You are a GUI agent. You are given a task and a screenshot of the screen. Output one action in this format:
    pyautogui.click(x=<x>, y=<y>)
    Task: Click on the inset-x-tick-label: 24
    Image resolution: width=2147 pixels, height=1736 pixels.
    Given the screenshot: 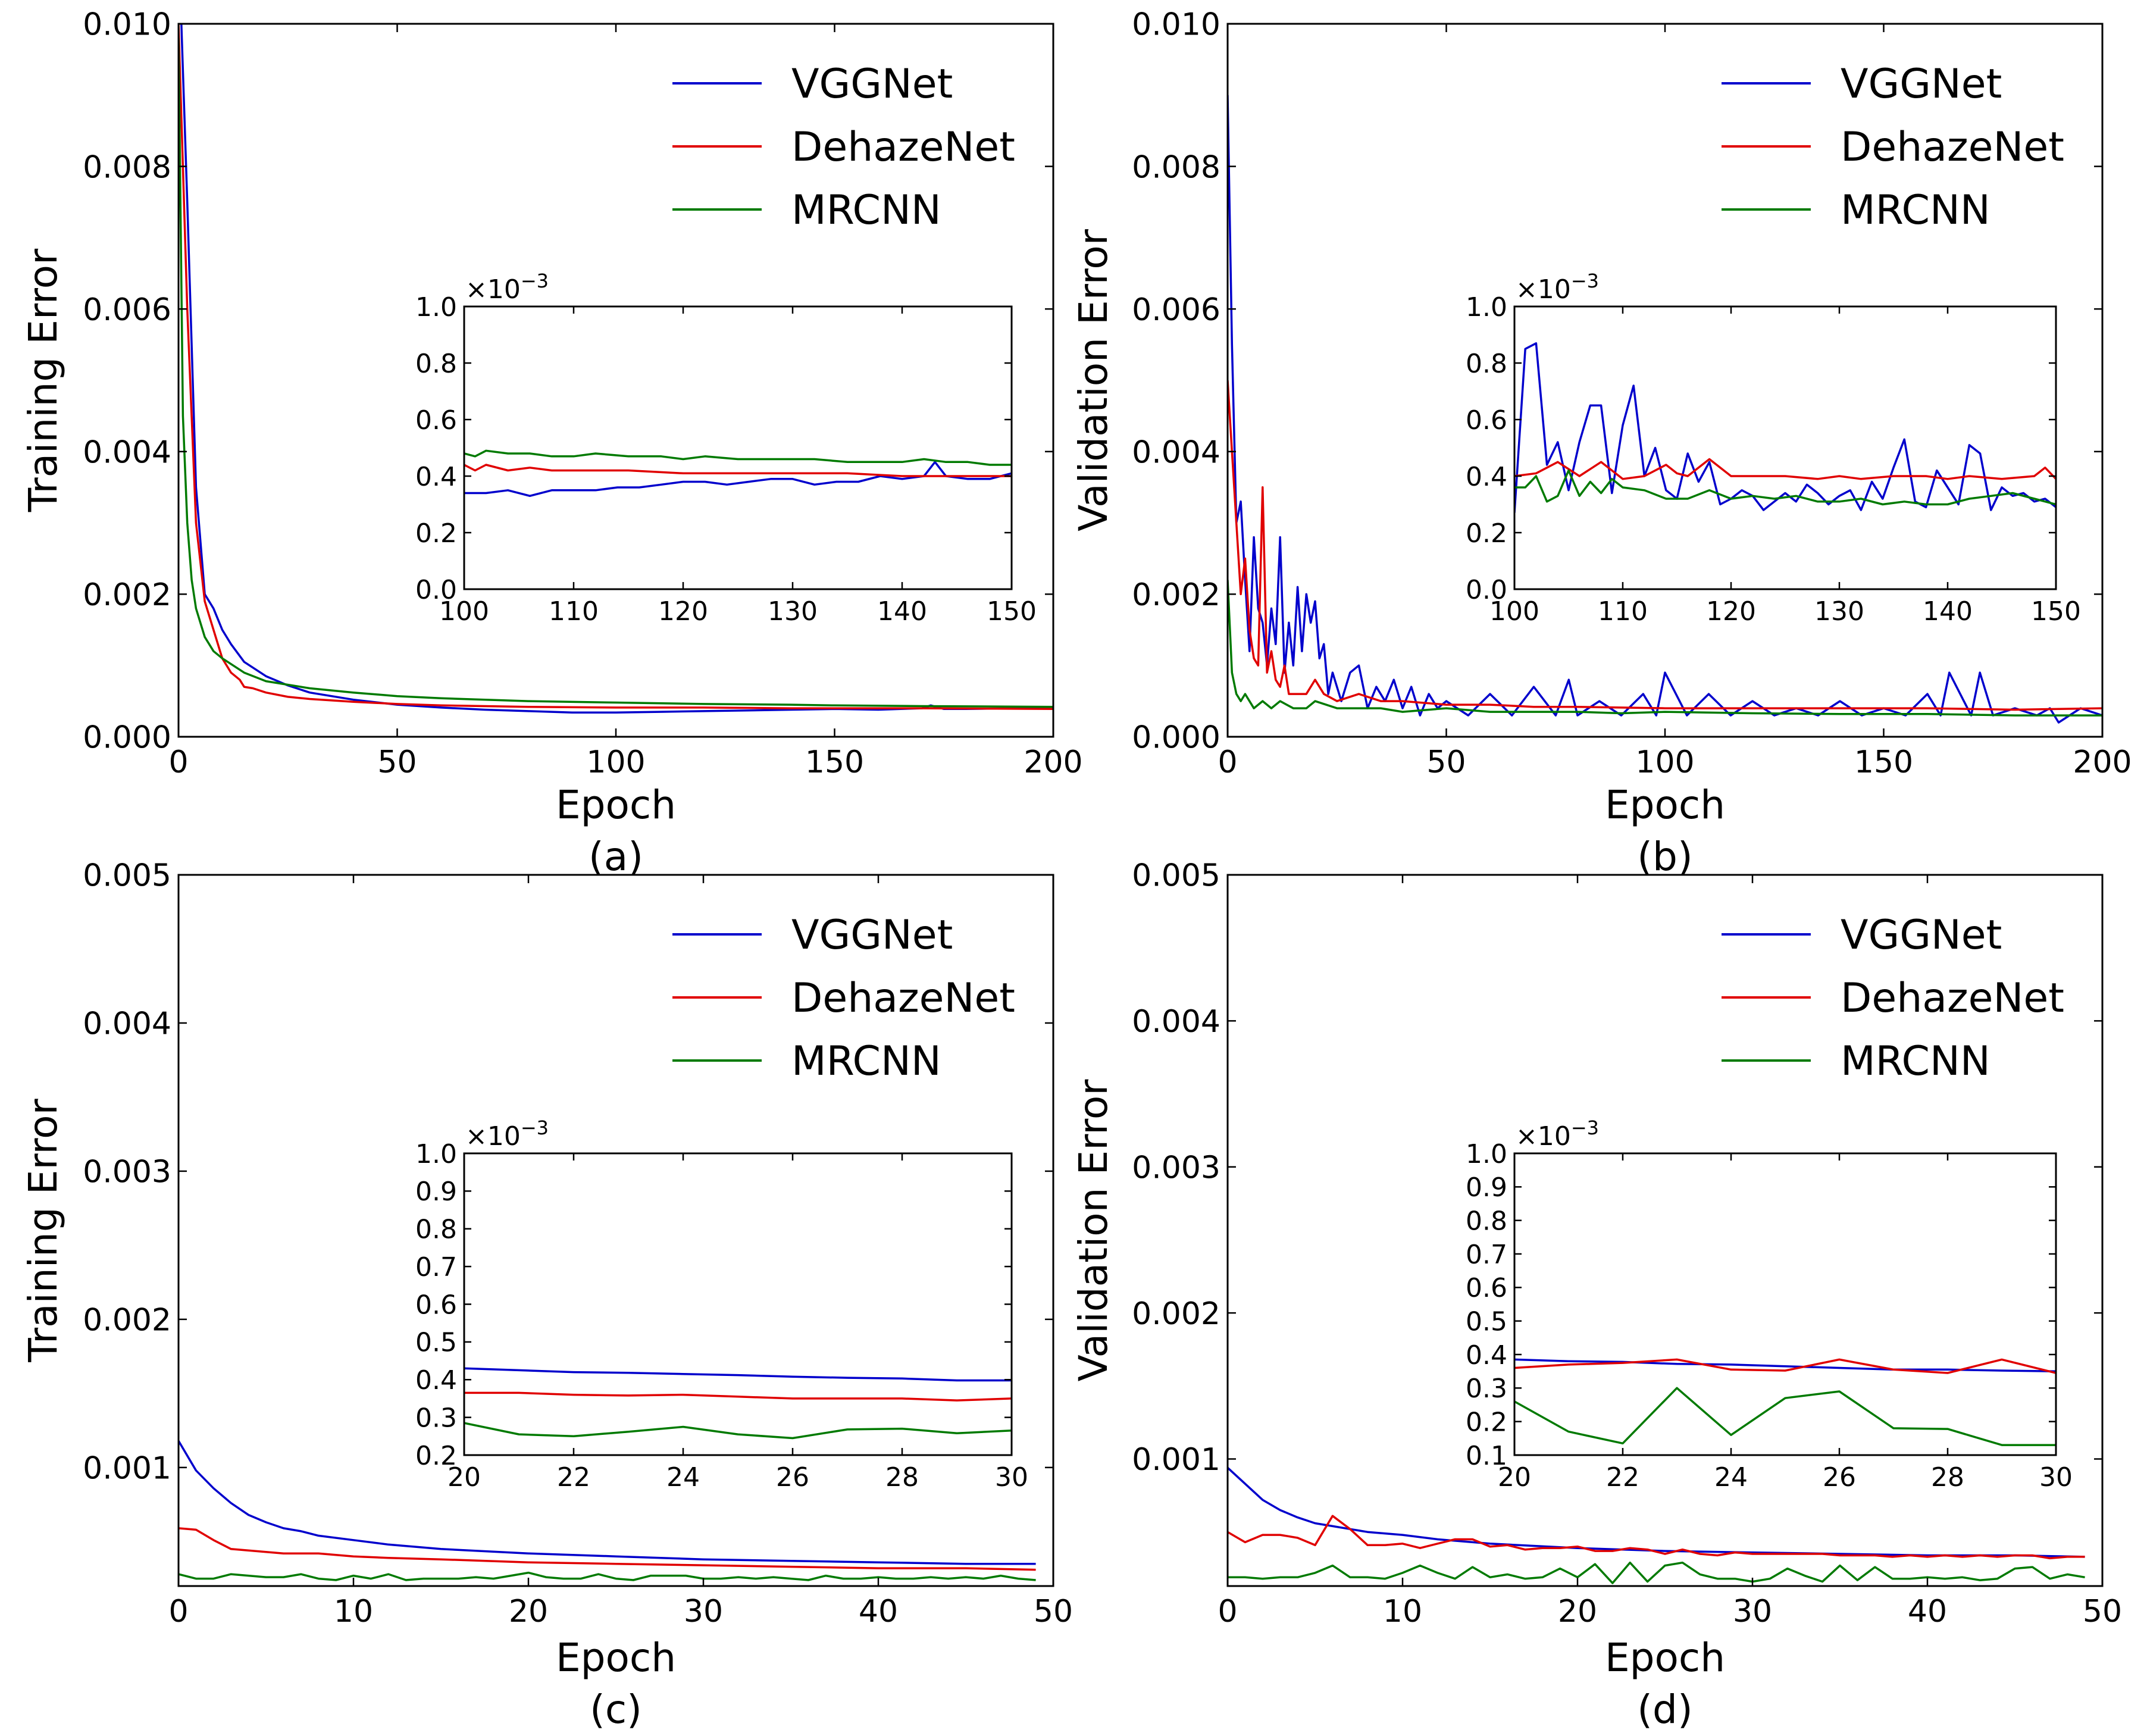 What is the action you would take?
    pyautogui.click(x=1731, y=1477)
    